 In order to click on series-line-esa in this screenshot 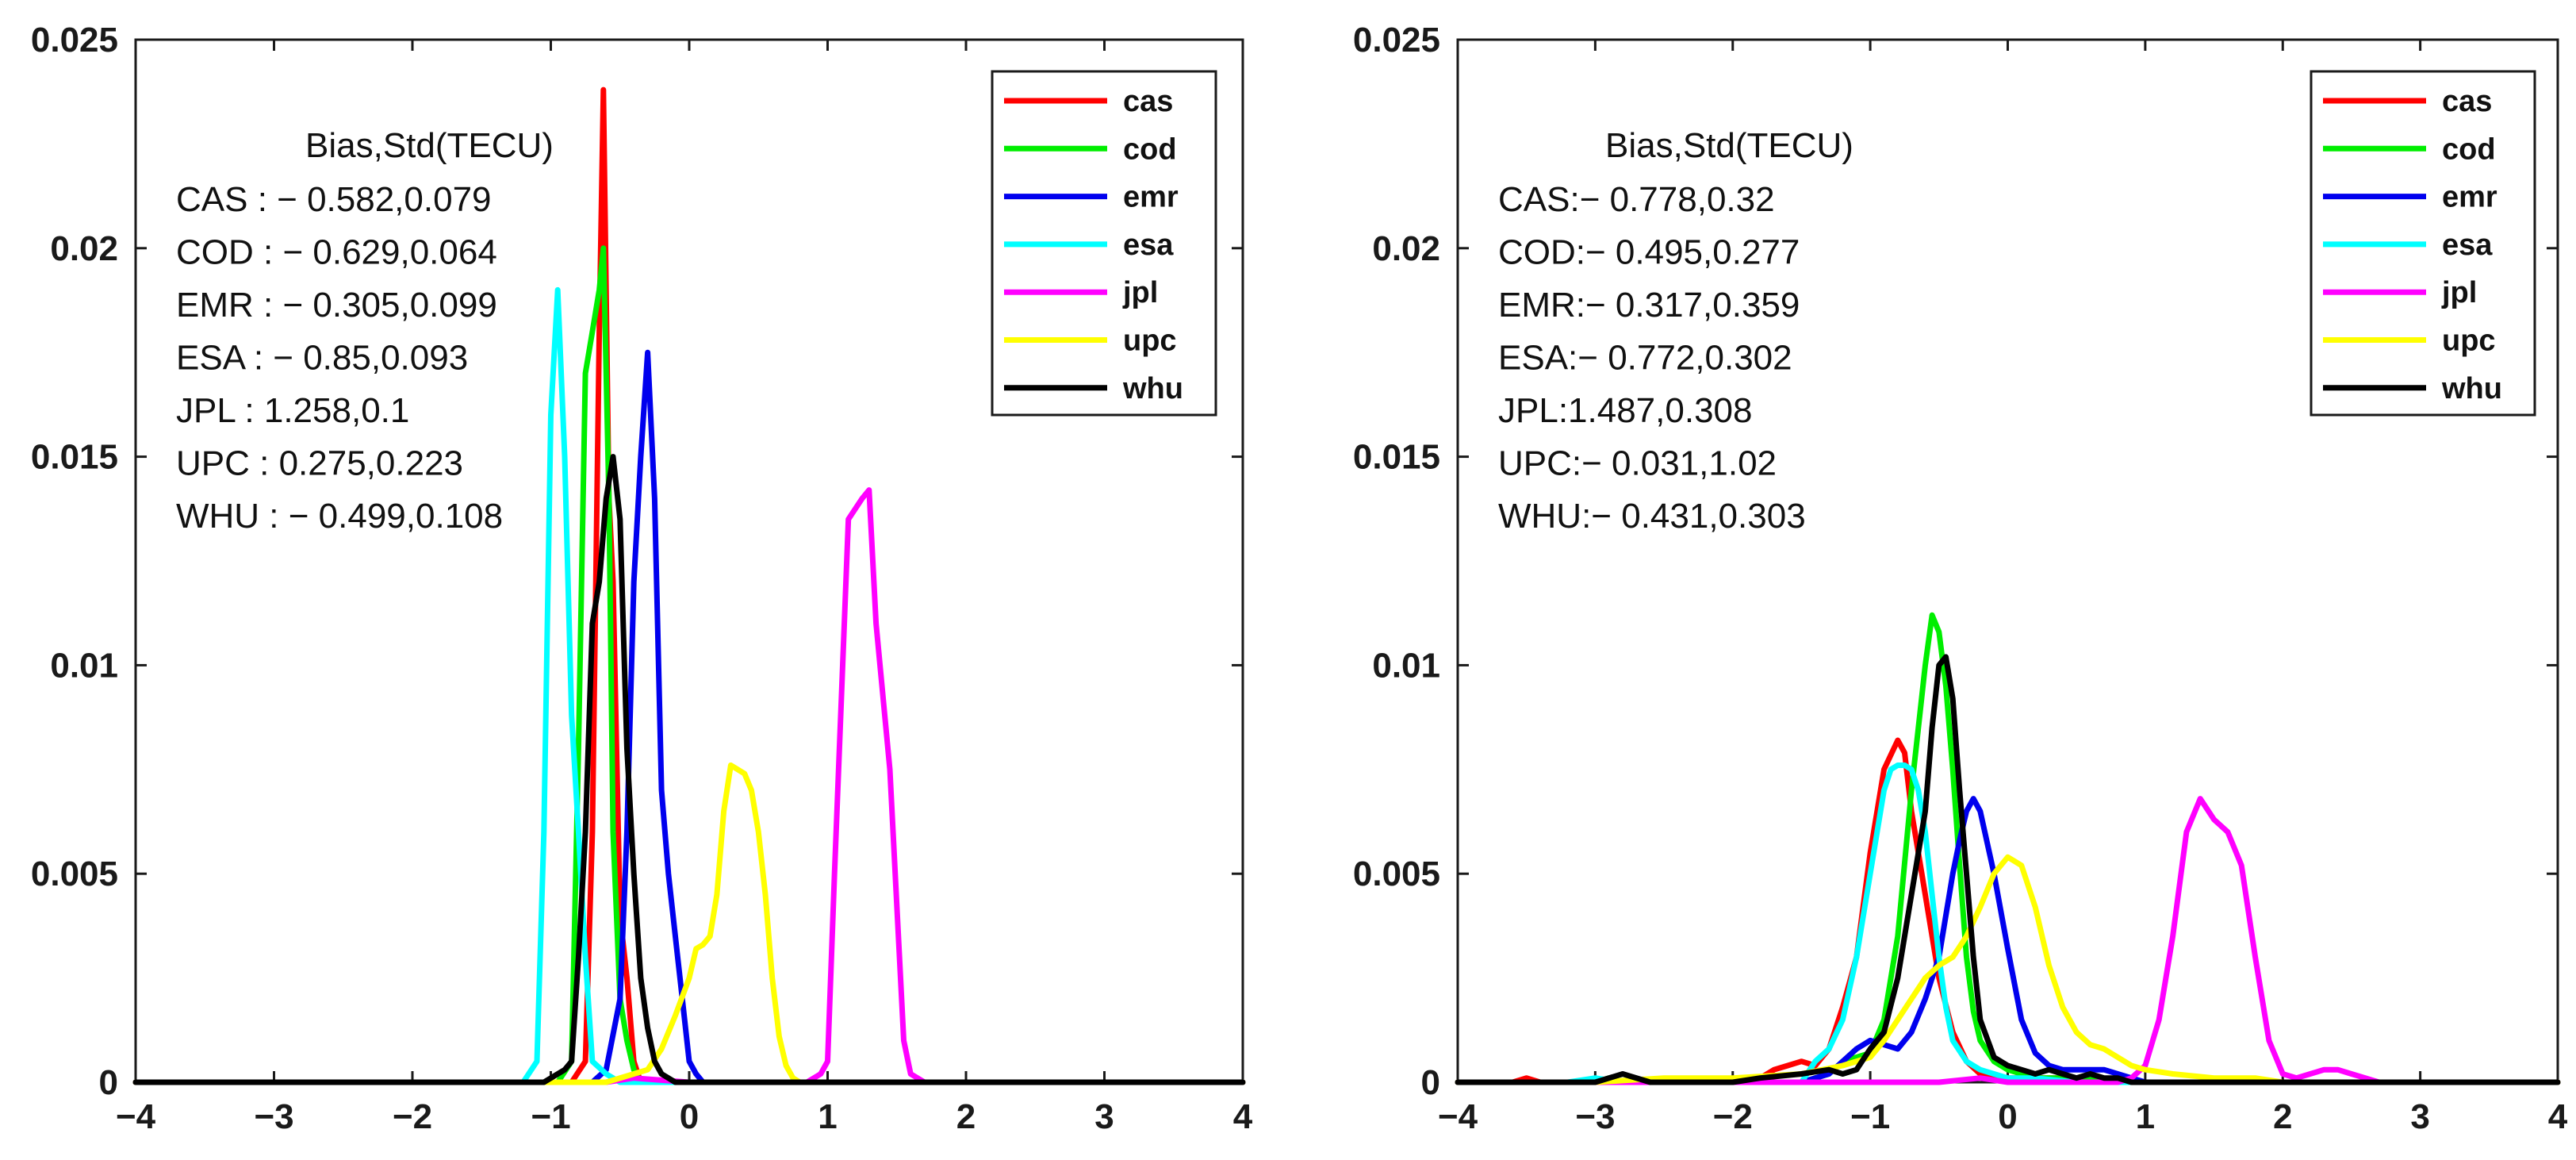, I will do `click(2008, 923)`.